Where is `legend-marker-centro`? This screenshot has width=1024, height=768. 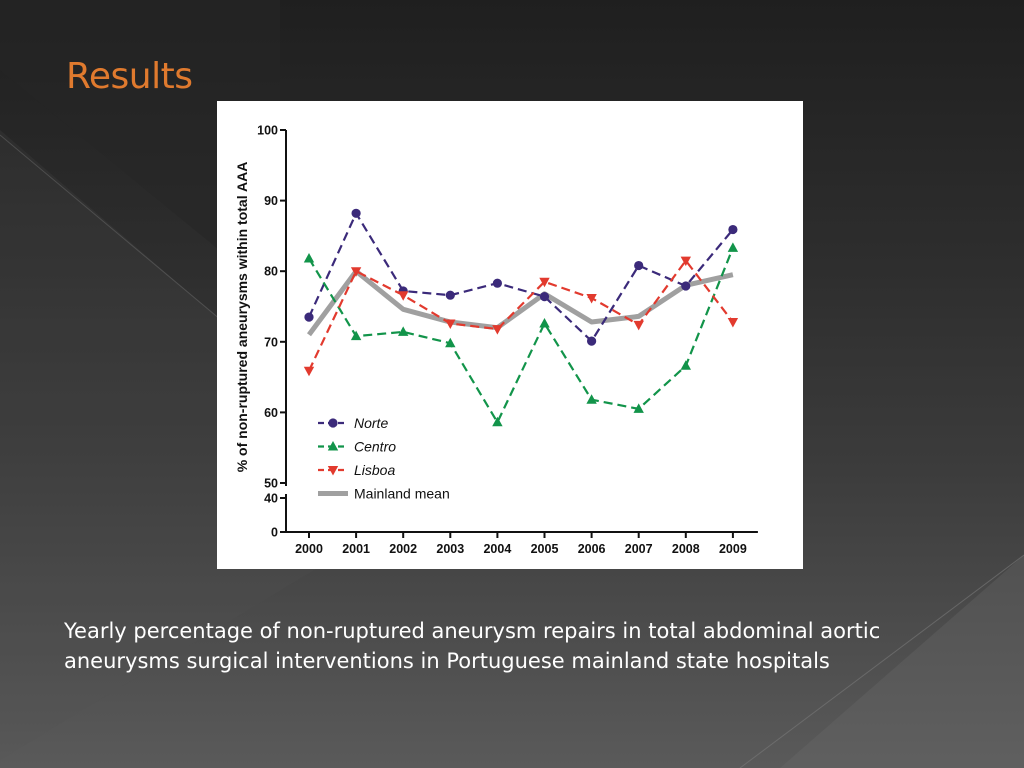 legend-marker-centro is located at coordinates (333, 446).